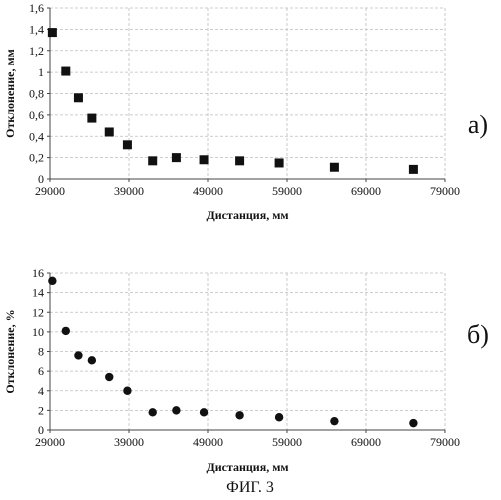 This screenshot has width=501, height=500. What do you see at coordinates (41, 410) in the screenshot?
I see `y-tick-label: 2` at bounding box center [41, 410].